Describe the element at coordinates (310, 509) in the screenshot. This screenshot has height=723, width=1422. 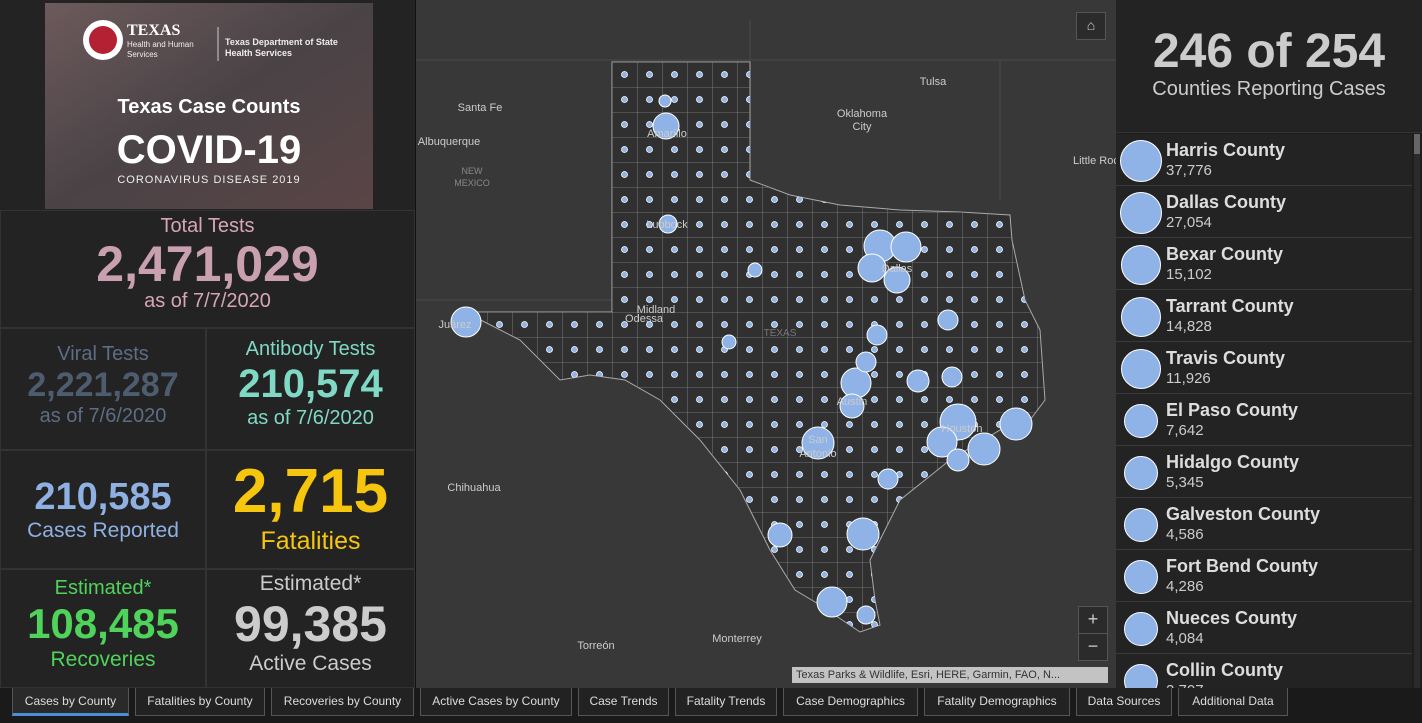
I see `fatalities: 2,715 Fatalities` at that location.